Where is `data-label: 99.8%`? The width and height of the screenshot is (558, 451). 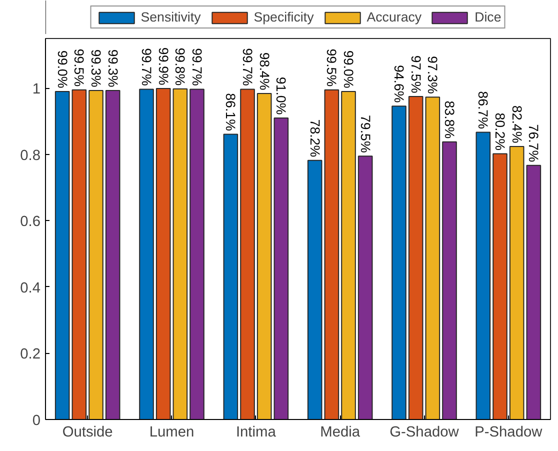 data-label: 99.8% is located at coordinates (180, 67).